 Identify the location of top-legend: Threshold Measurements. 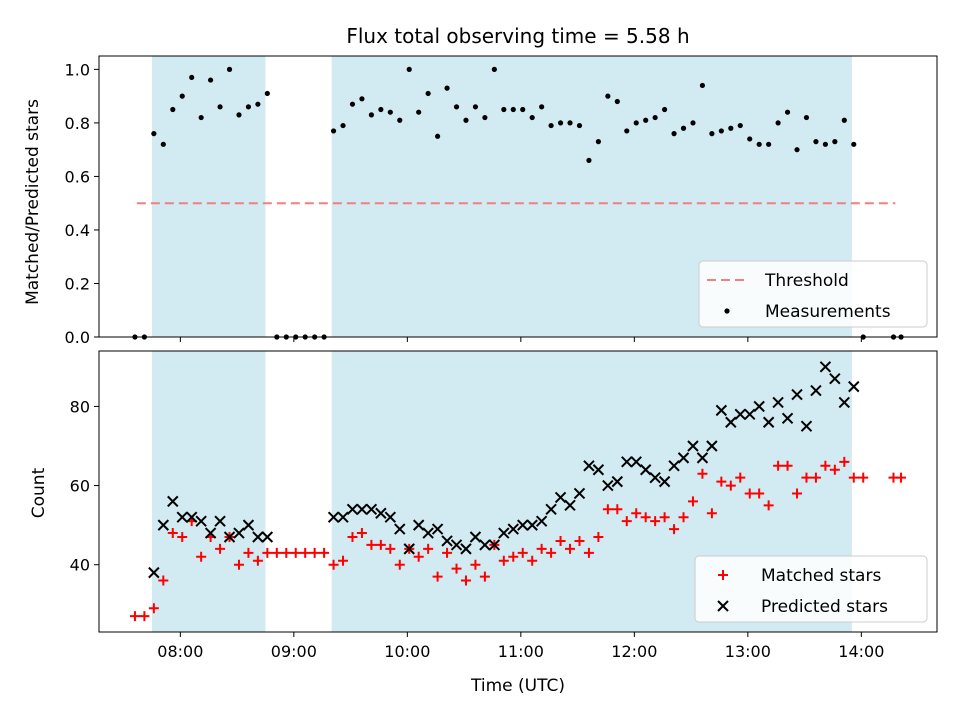
(813, 294).